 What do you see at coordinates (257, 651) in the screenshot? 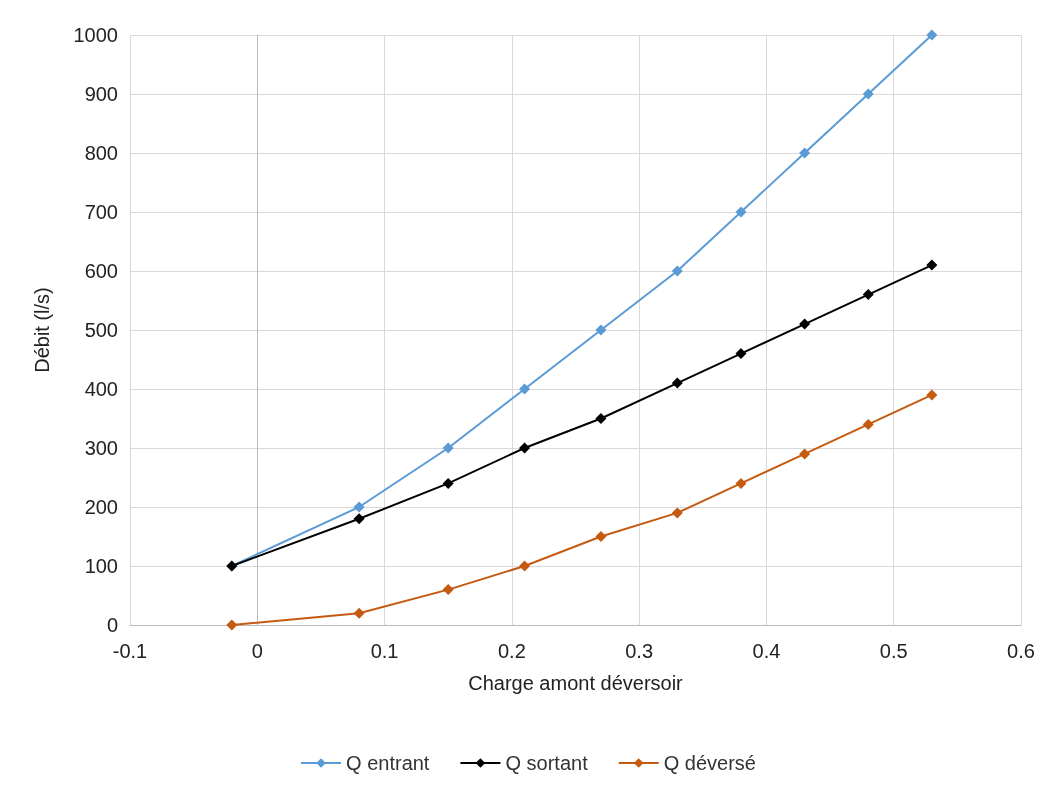
I see `x-tick-label: 0` at bounding box center [257, 651].